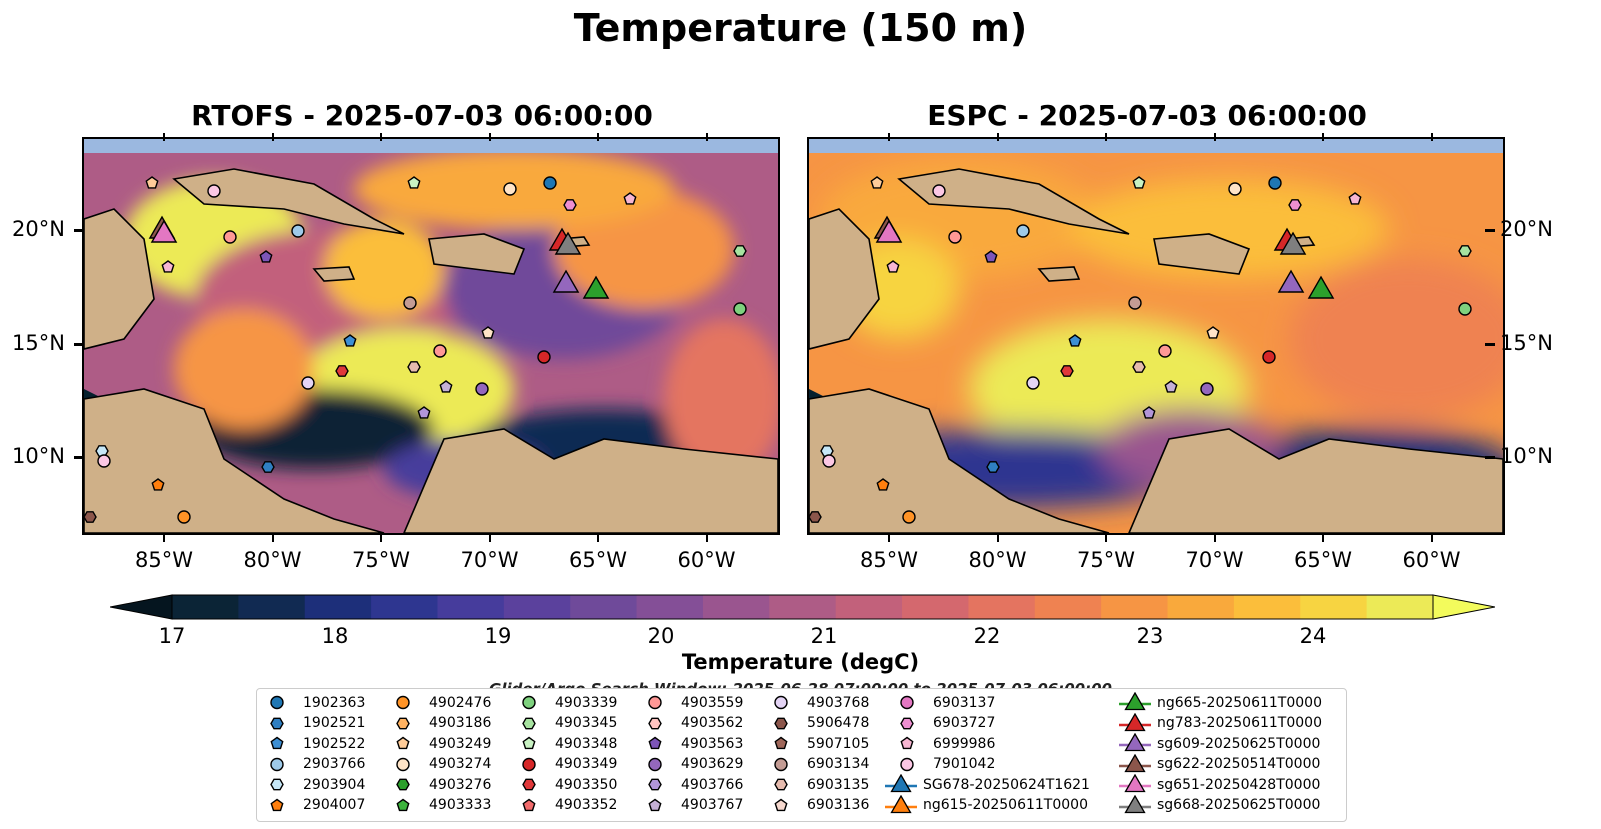 Image resolution: width=1601 pixels, height=829 pixels. Describe the element at coordinates (712, 805) in the screenshot. I see `legend-label: 4903767` at that location.